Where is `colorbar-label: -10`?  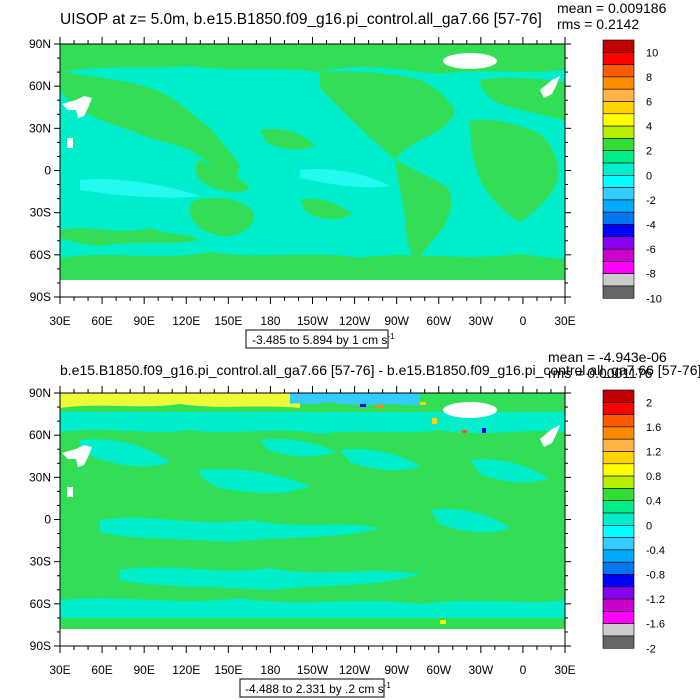
colorbar-label: -10 is located at coordinates (654, 299).